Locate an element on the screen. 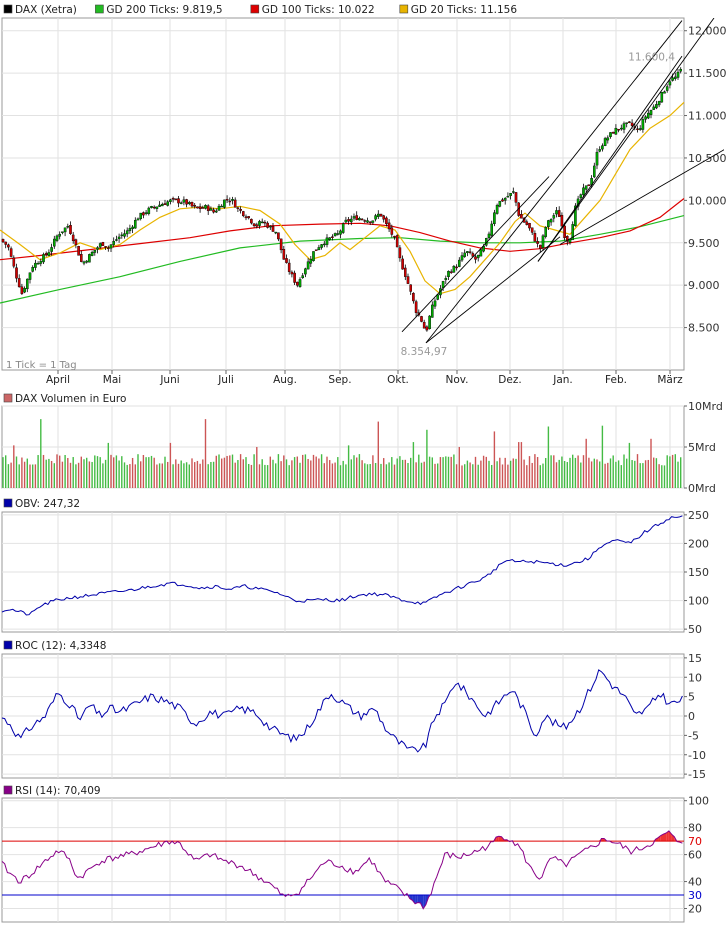 The width and height of the screenshot is (726, 932). roc-ytick-label: 0 is located at coordinates (691, 716).